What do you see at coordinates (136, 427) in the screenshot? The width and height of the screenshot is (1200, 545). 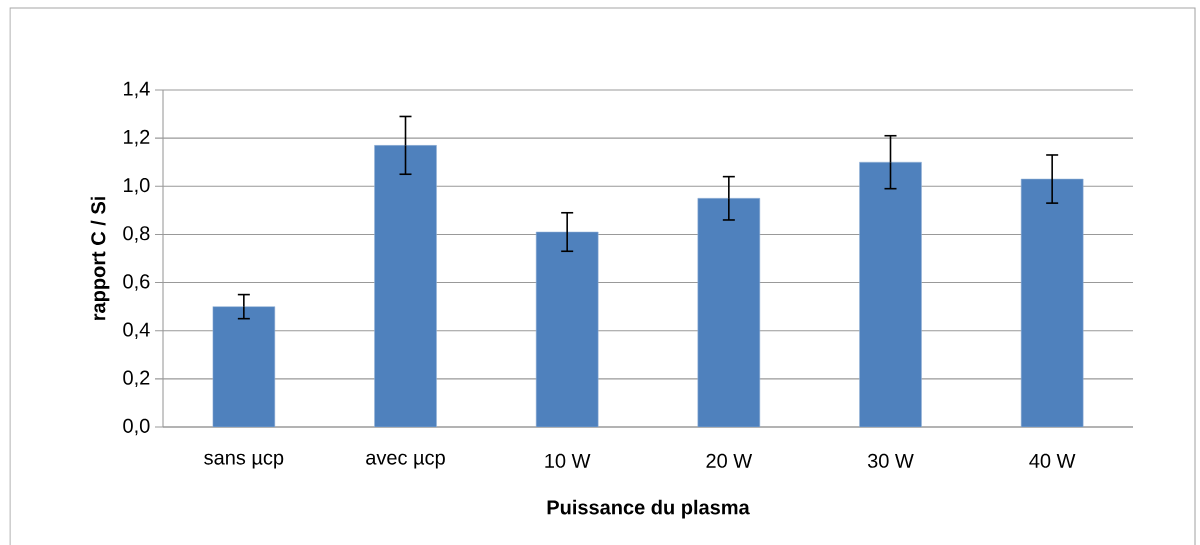 I see `y-tick-label: 0,0` at bounding box center [136, 427].